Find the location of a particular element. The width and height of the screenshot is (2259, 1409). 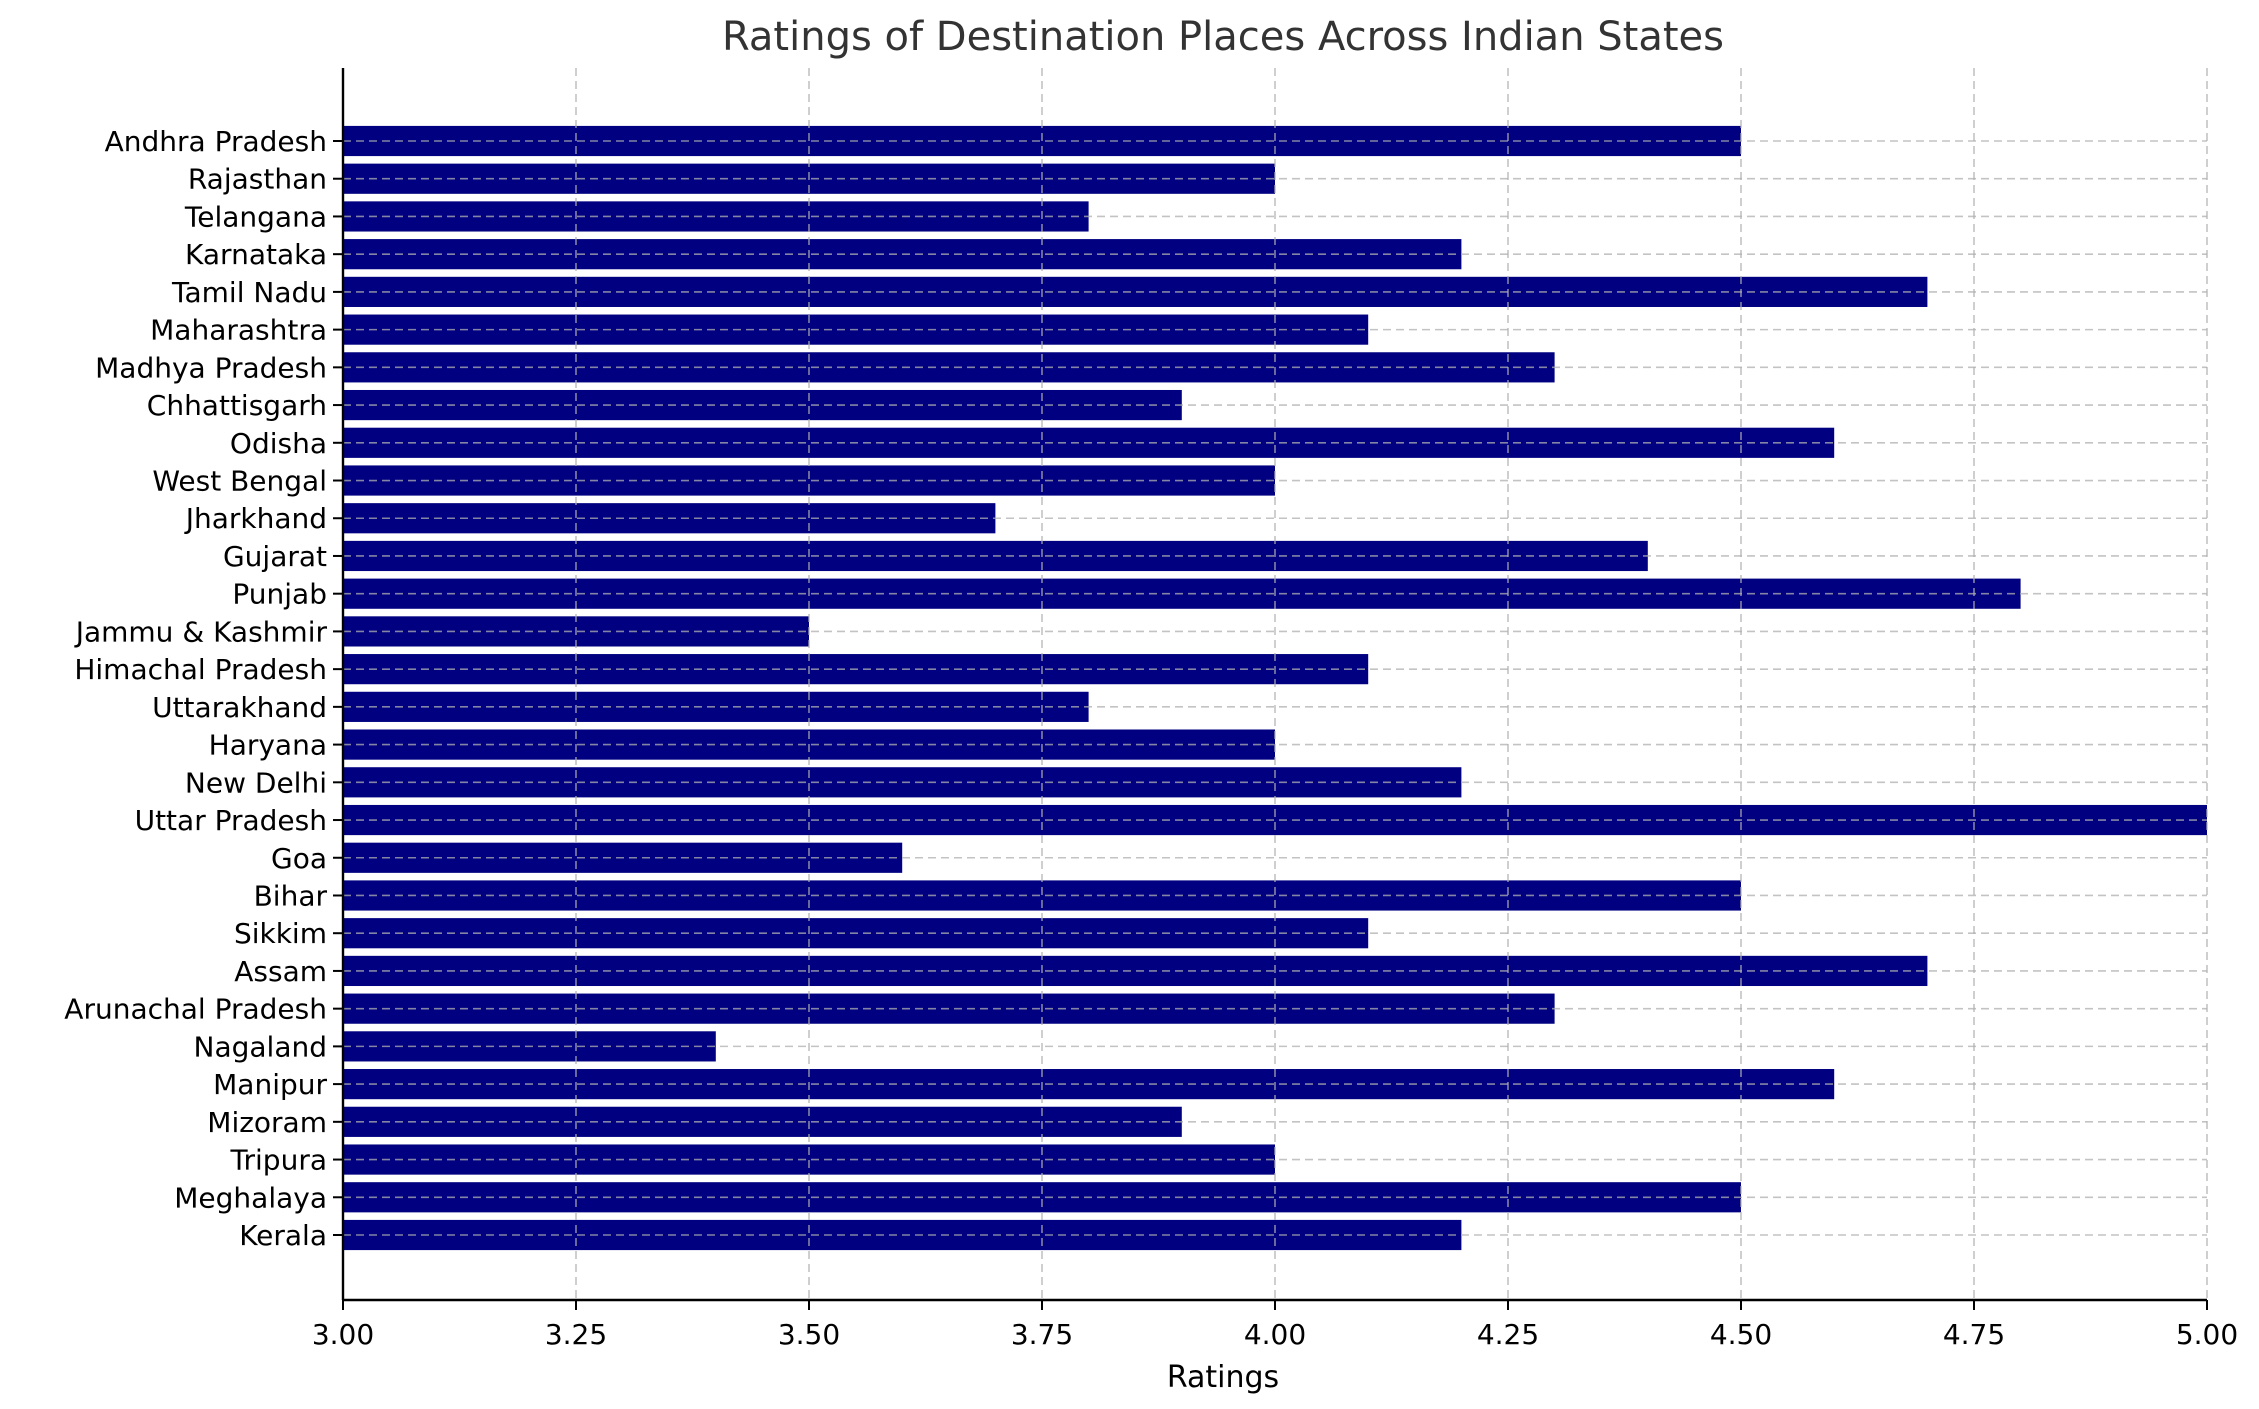

x-axis-label: Ratings is located at coordinates (1223, 1377).